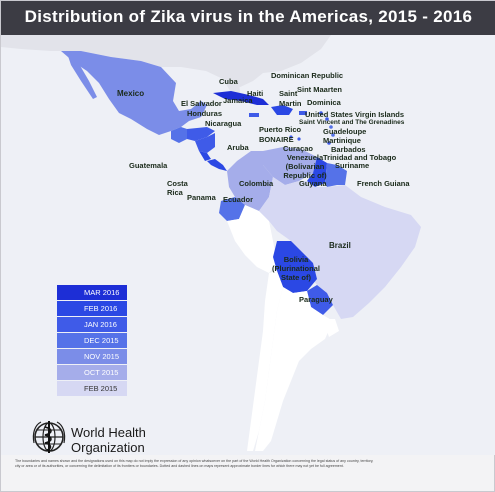 The image size is (495, 492). What do you see at coordinates (223, 123) in the screenshot?
I see `label-nicaragua: Nicaragua` at bounding box center [223, 123].